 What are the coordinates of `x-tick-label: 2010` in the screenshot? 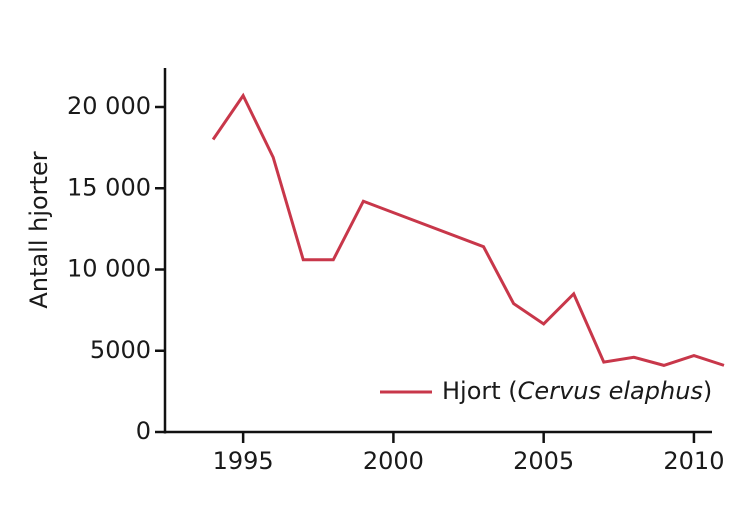 It's located at (693, 461).